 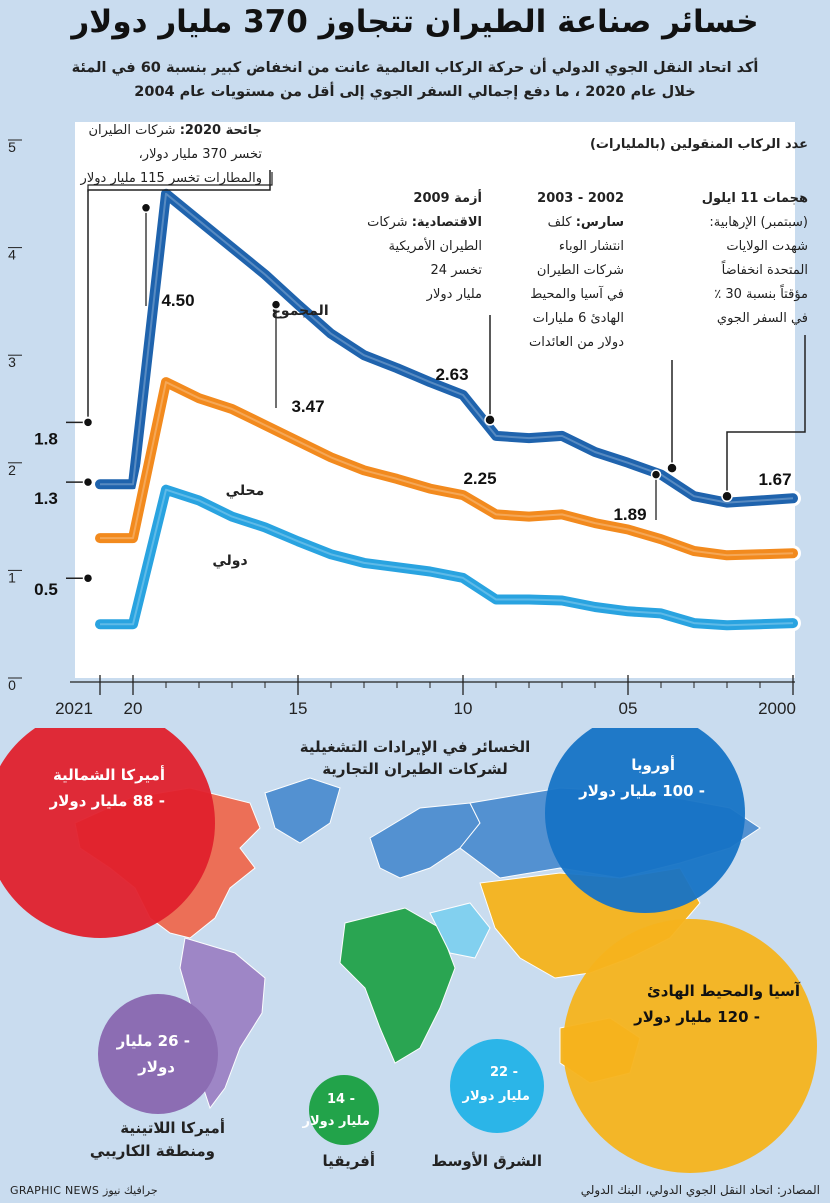 What do you see at coordinates (435, 245) in the screenshot?
I see `crisis-line-3: الطيران الأمريكية` at bounding box center [435, 245].